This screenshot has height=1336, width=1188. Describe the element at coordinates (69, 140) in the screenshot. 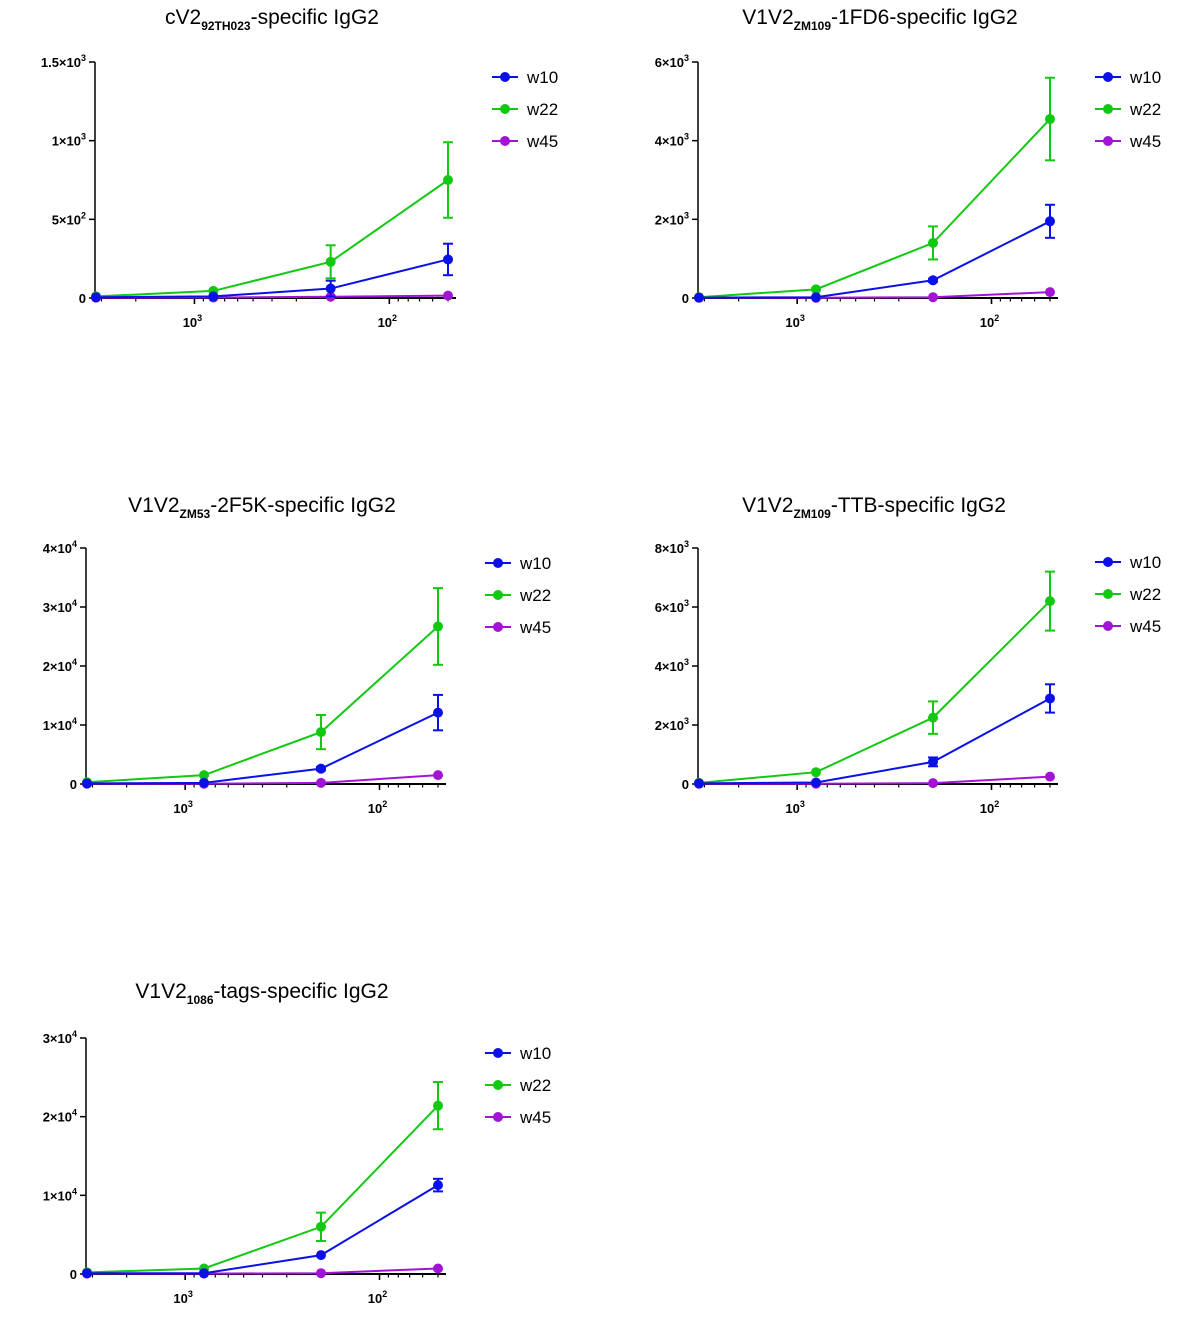

I see `y-tick-label: 1×10³` at that location.